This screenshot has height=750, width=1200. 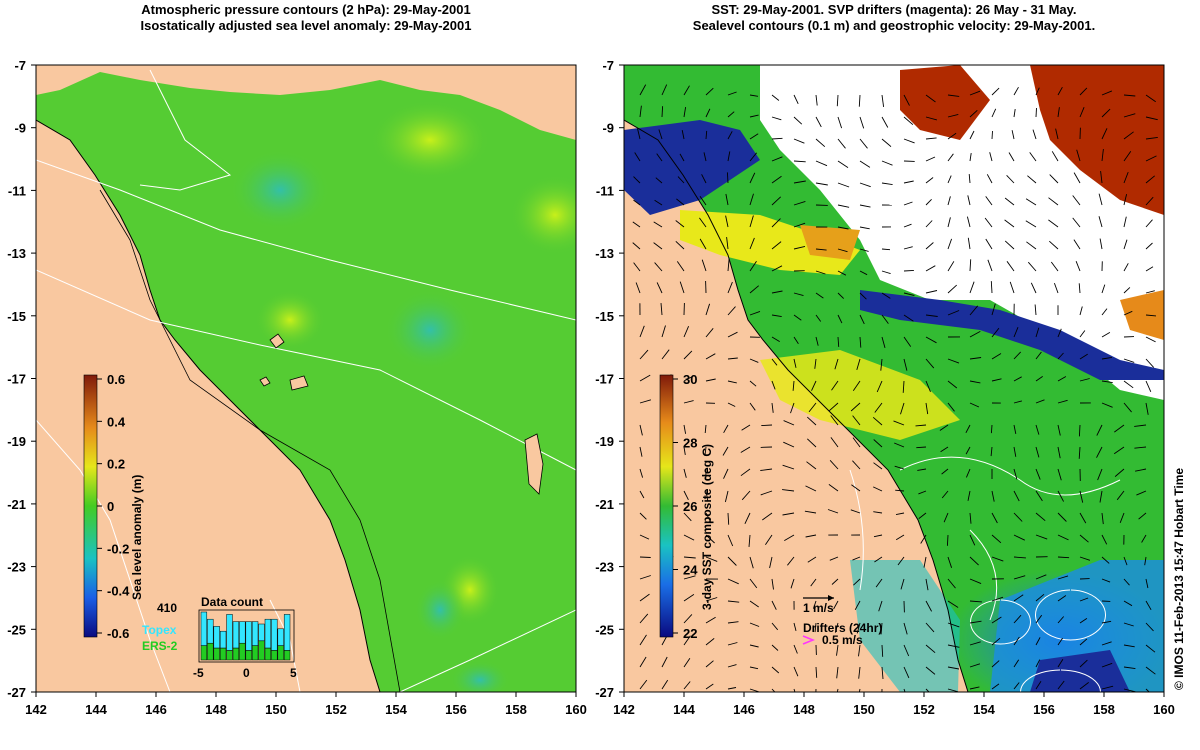 I want to click on data-count-tick-5: 5, so click(x=293, y=673).